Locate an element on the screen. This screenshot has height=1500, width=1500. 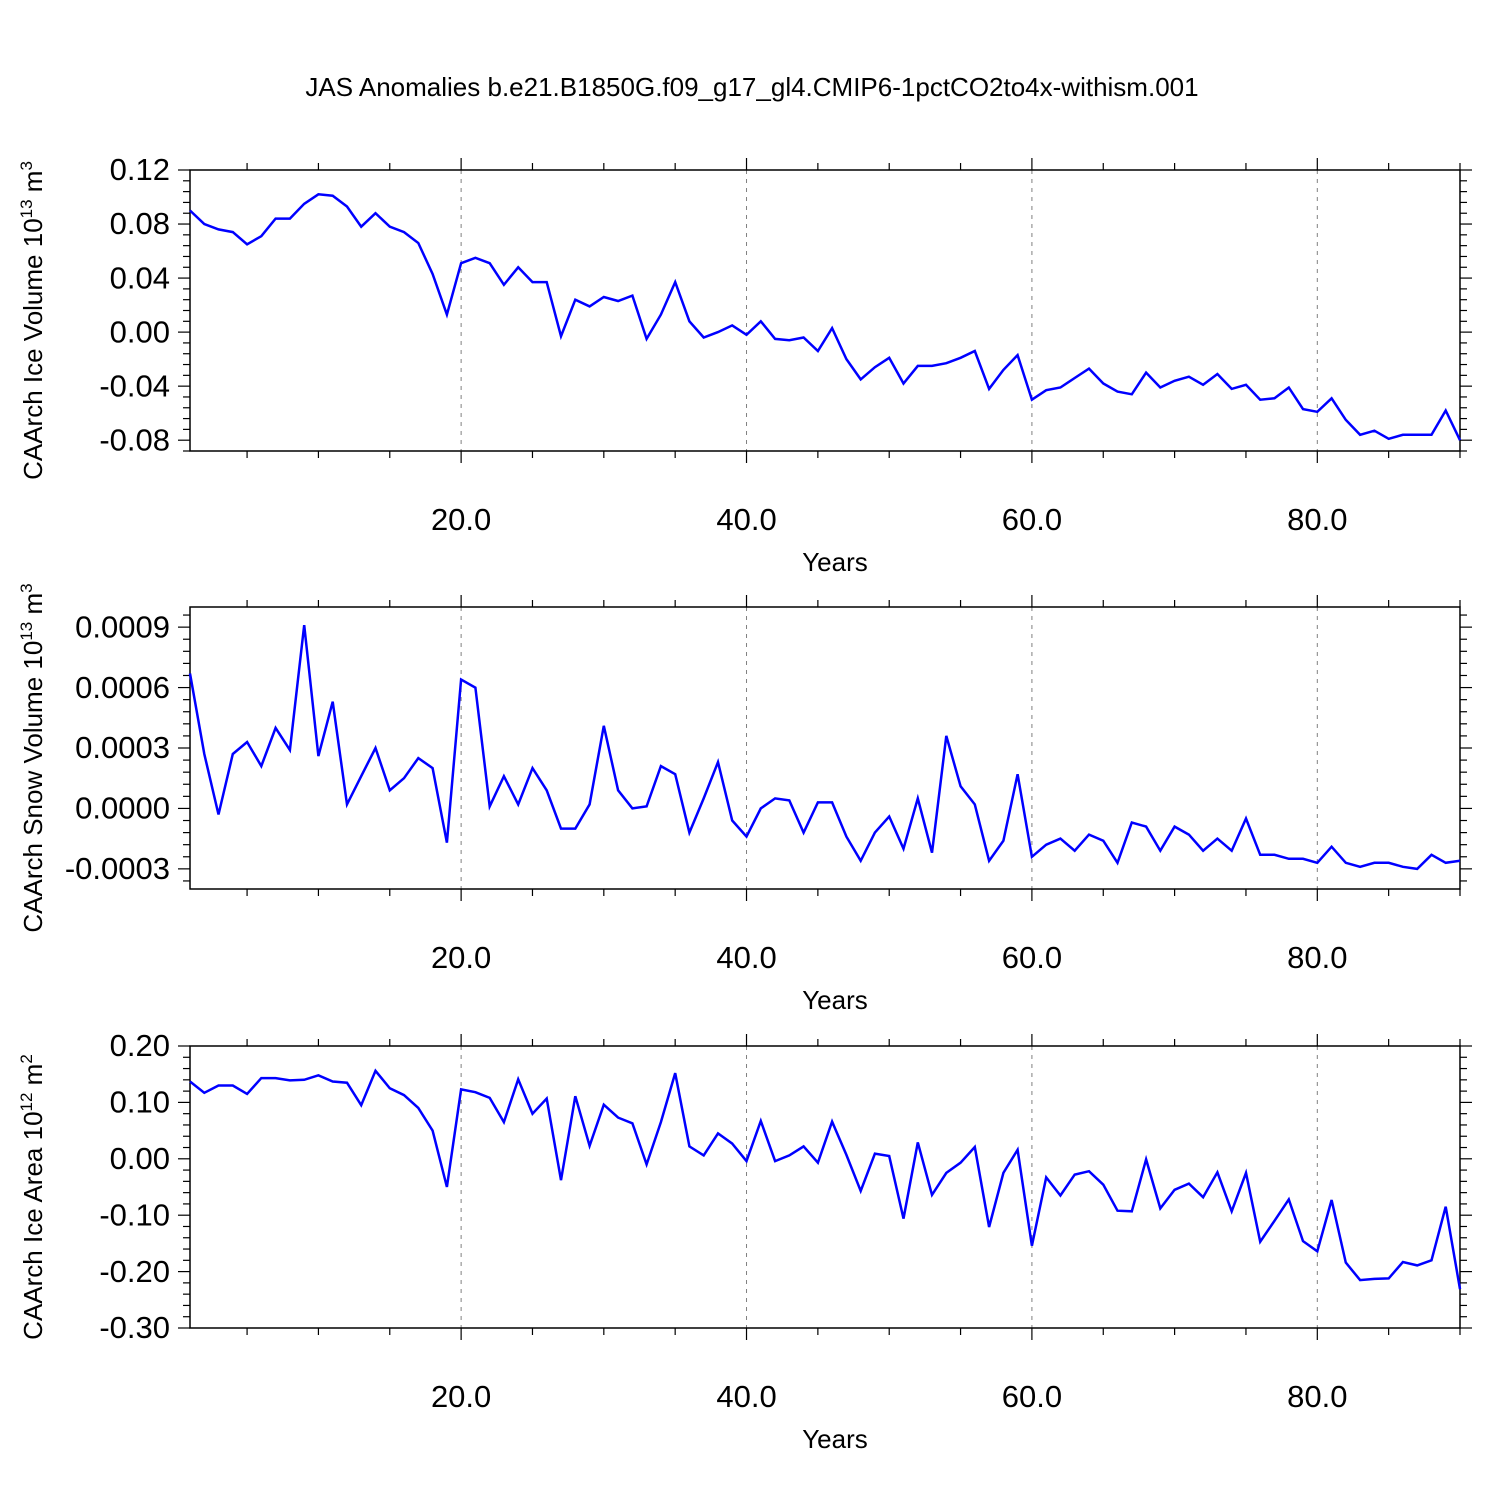
y-tick-label: 0.20 is located at coordinates (140, 1045).